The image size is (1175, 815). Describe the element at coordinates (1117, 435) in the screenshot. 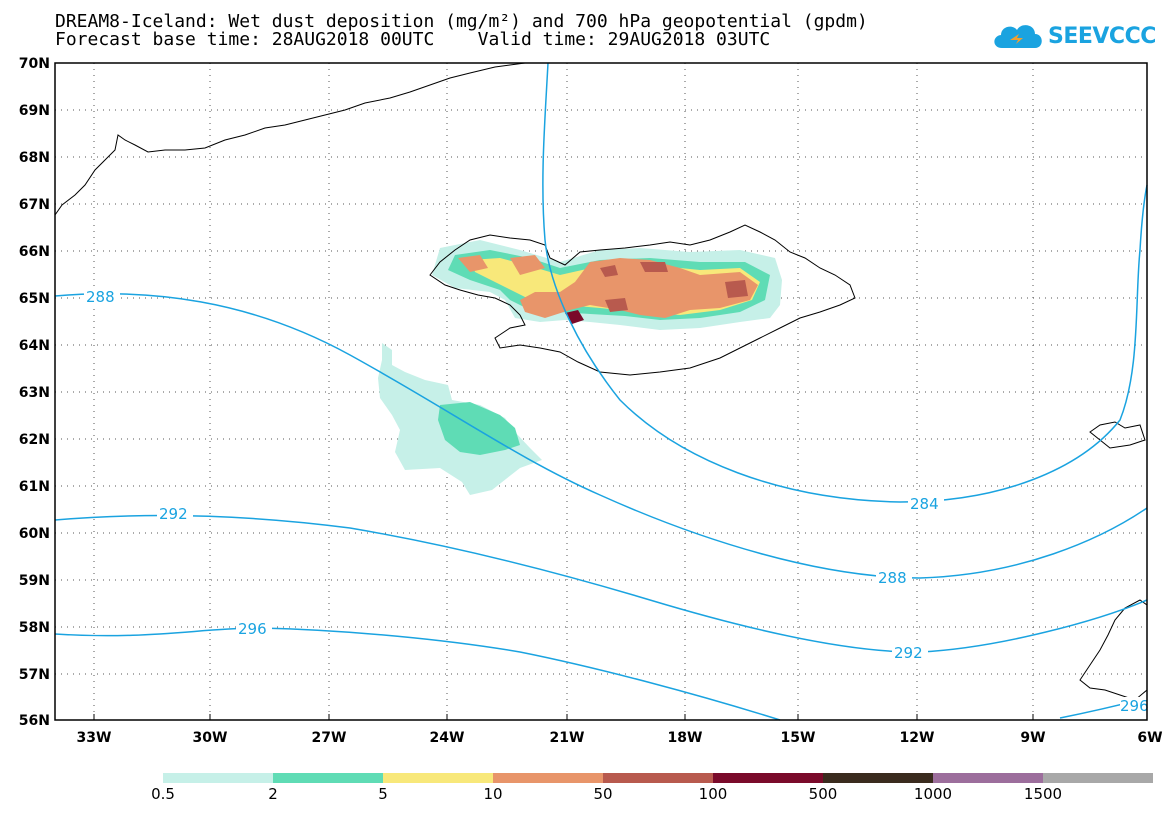

I see `coastline-faroe` at that location.